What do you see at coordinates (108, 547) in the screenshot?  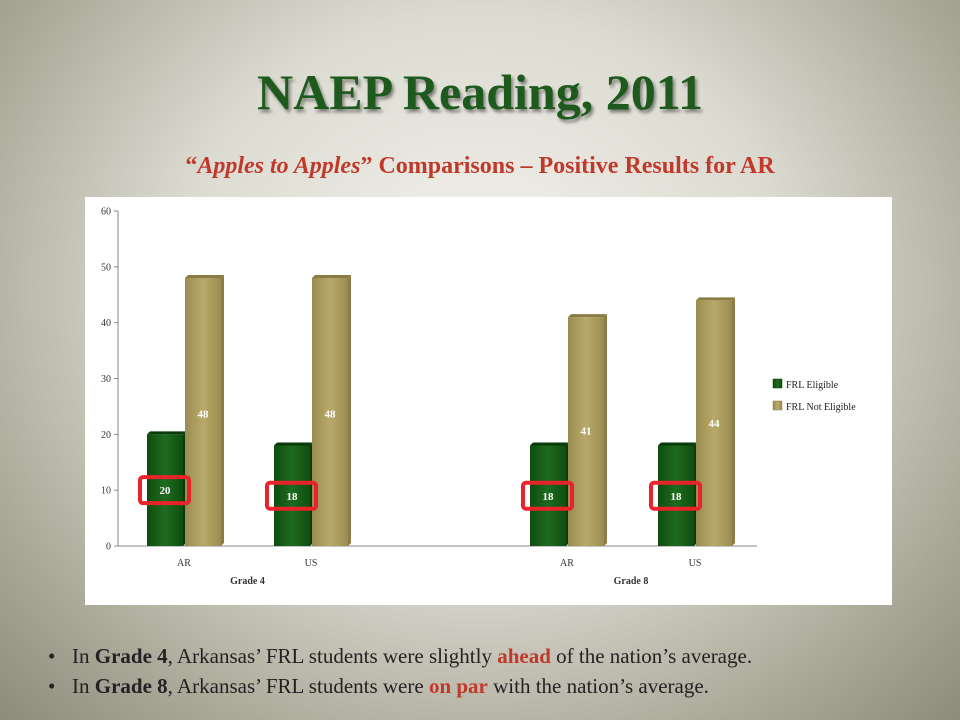 I see `y-tick-label: 0` at bounding box center [108, 547].